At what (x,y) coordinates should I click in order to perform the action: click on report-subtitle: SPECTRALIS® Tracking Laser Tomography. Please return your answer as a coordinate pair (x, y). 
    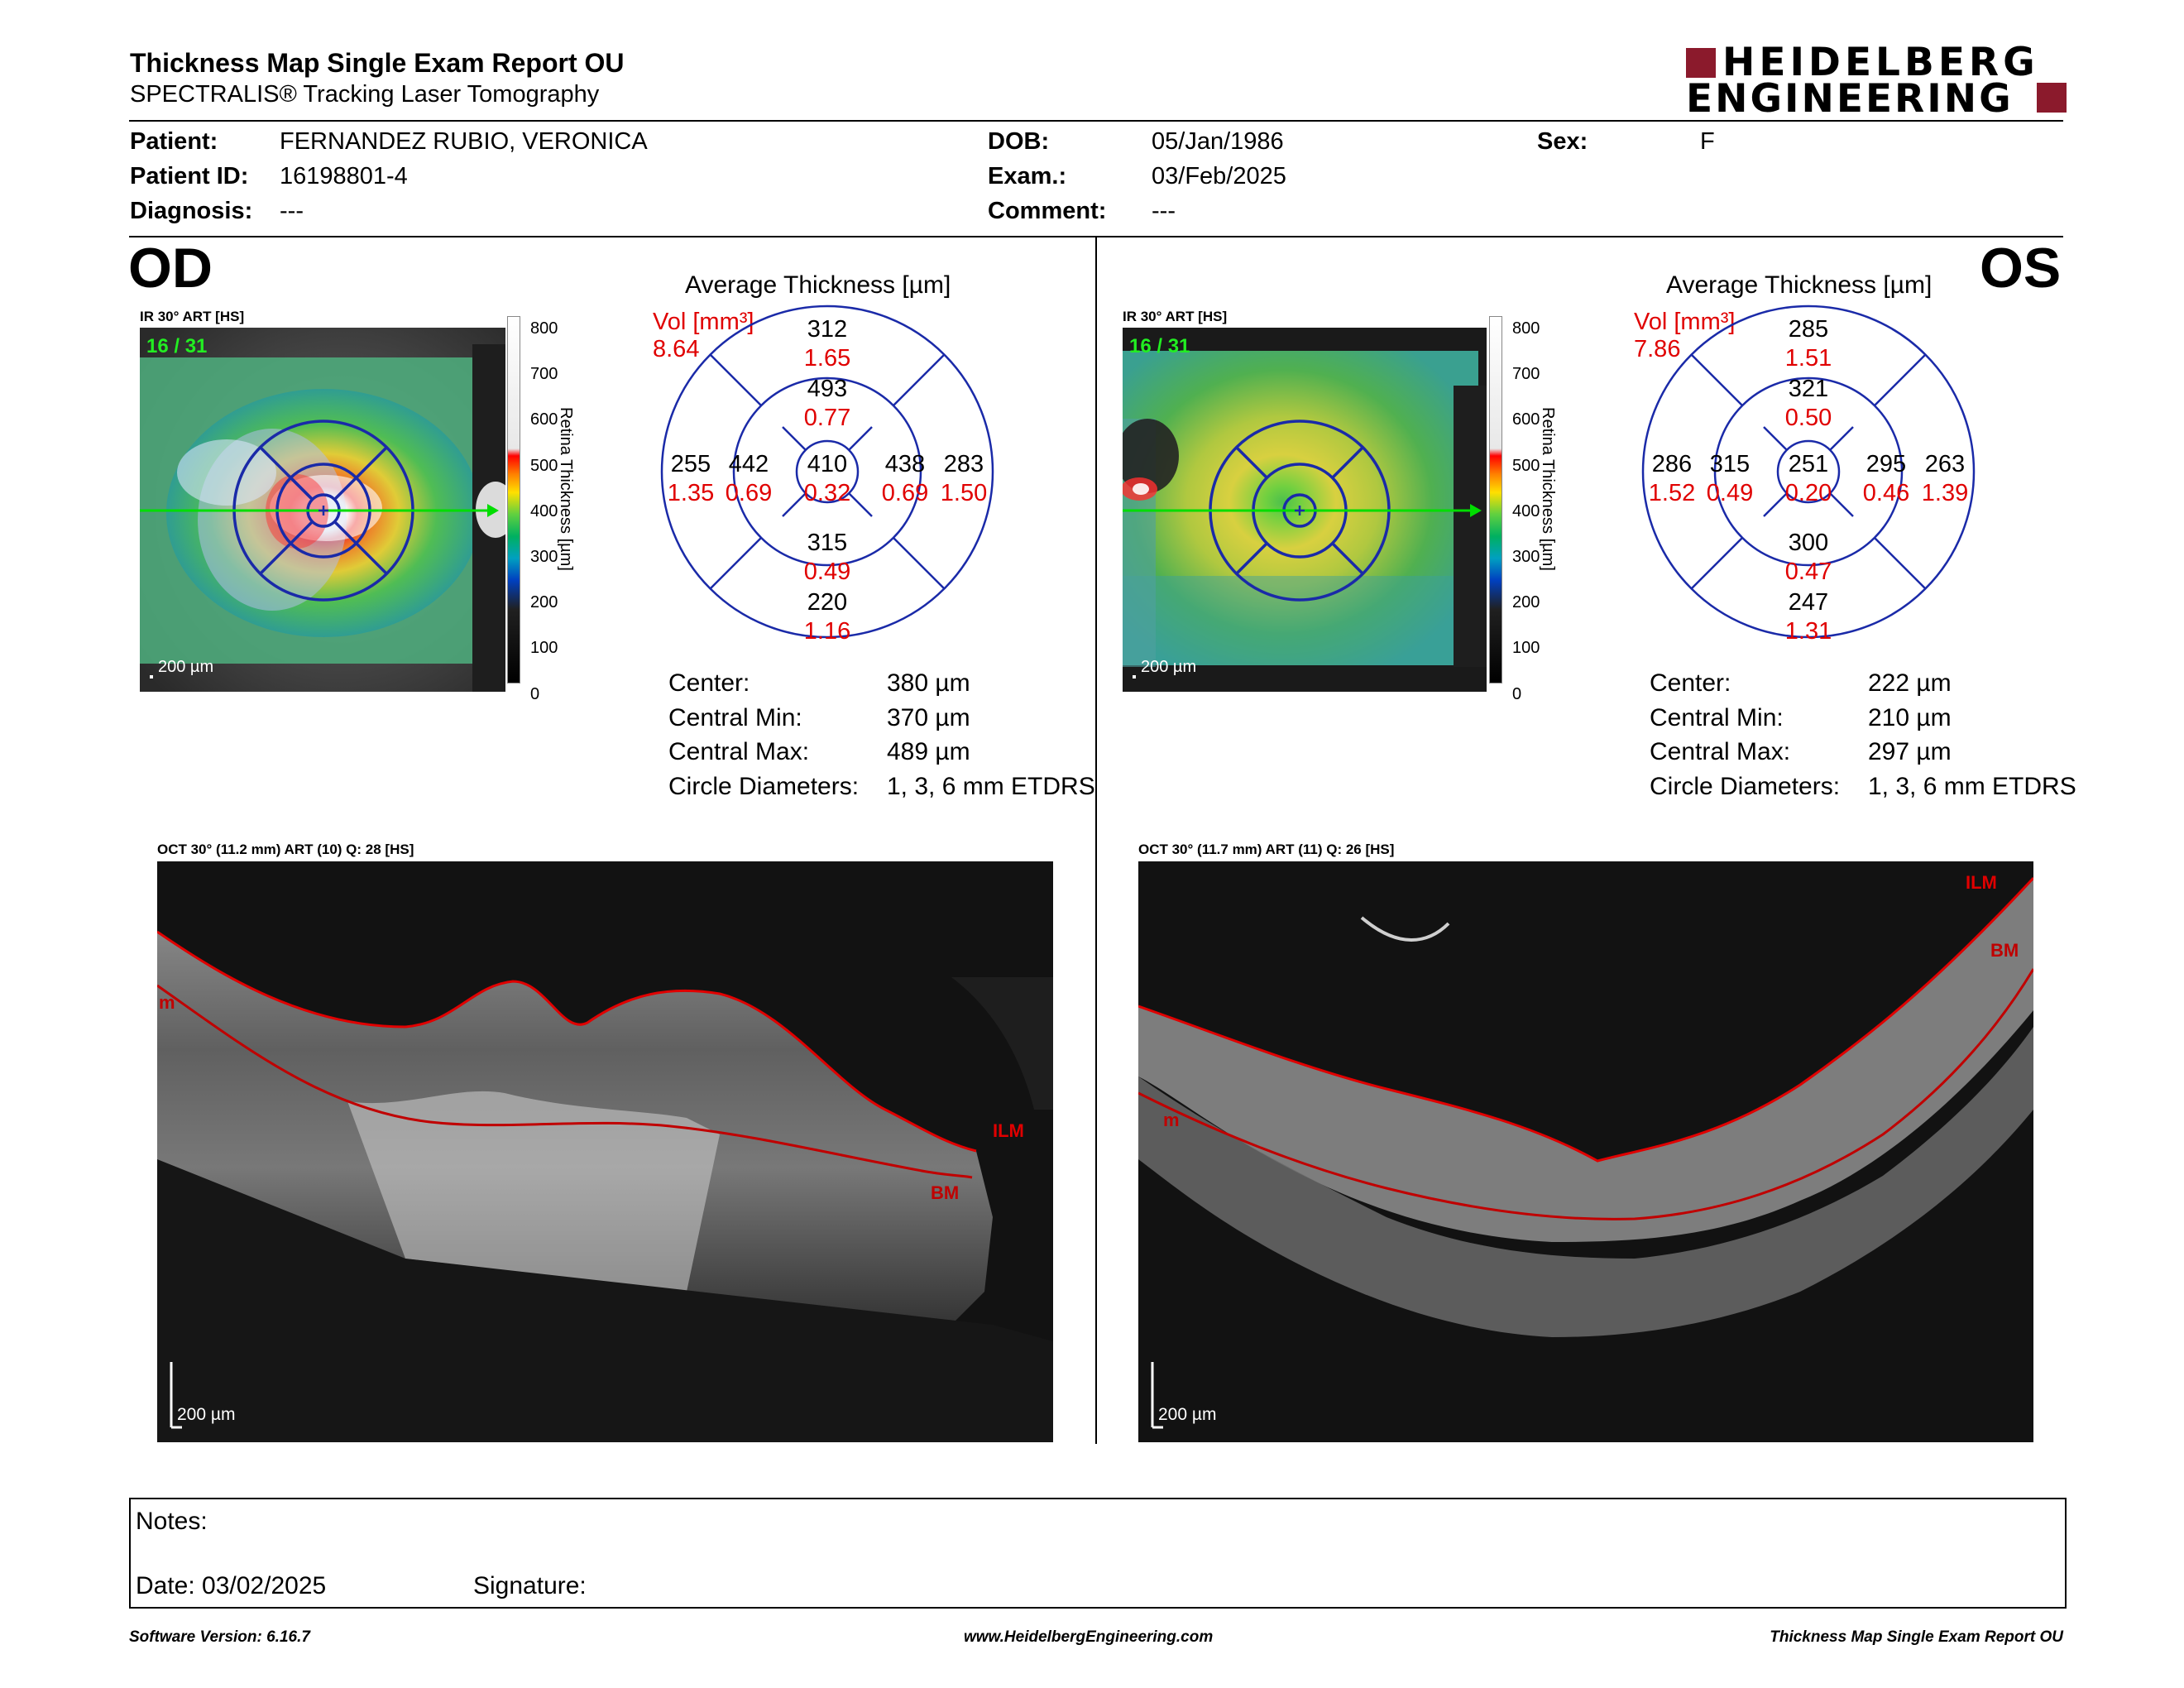
    Looking at the image, I should click on (365, 94).